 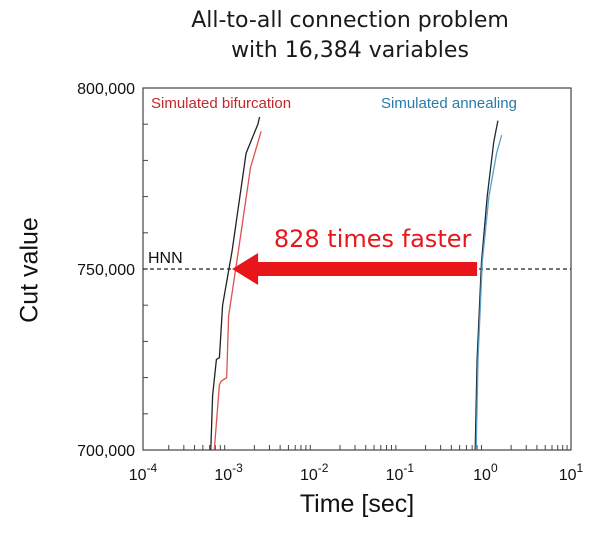 What do you see at coordinates (357, 504) in the screenshot?
I see `x-axis-label: Time [sec]` at bounding box center [357, 504].